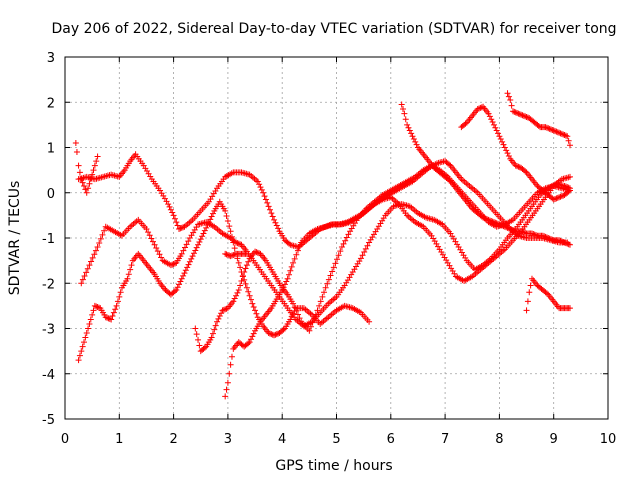 This screenshot has height=480, width=640. What do you see at coordinates (48, 375) in the screenshot?
I see `y-tick-label: -4` at bounding box center [48, 375].